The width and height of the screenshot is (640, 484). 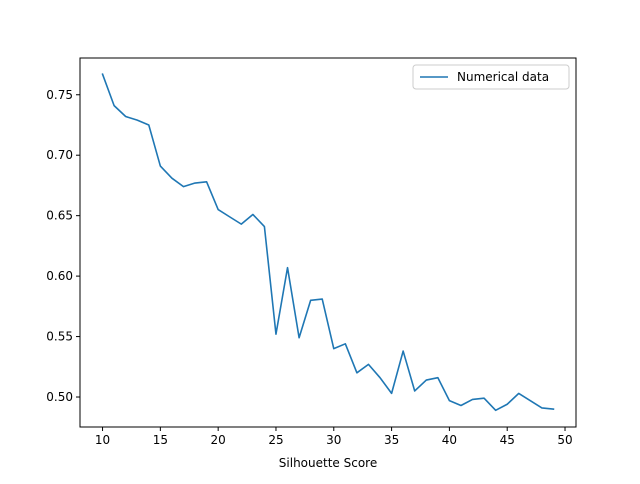 What do you see at coordinates (59, 95) in the screenshot?
I see `y-tick-label: 0.75` at bounding box center [59, 95].